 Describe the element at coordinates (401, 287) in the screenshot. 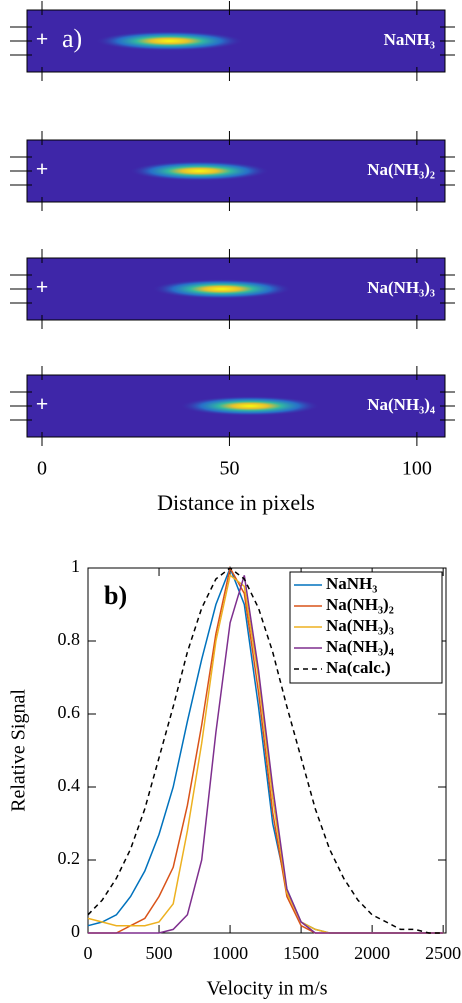

I see `strip-label: Na(NH₃)₃` at that location.